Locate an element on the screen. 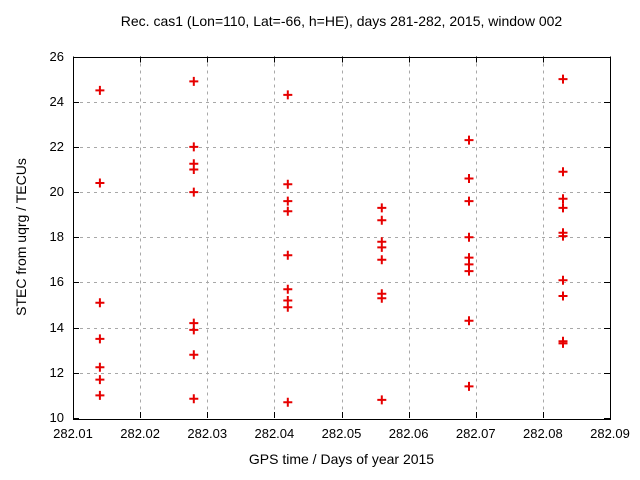  x-tick-label: 282.01 is located at coordinates (73, 433).